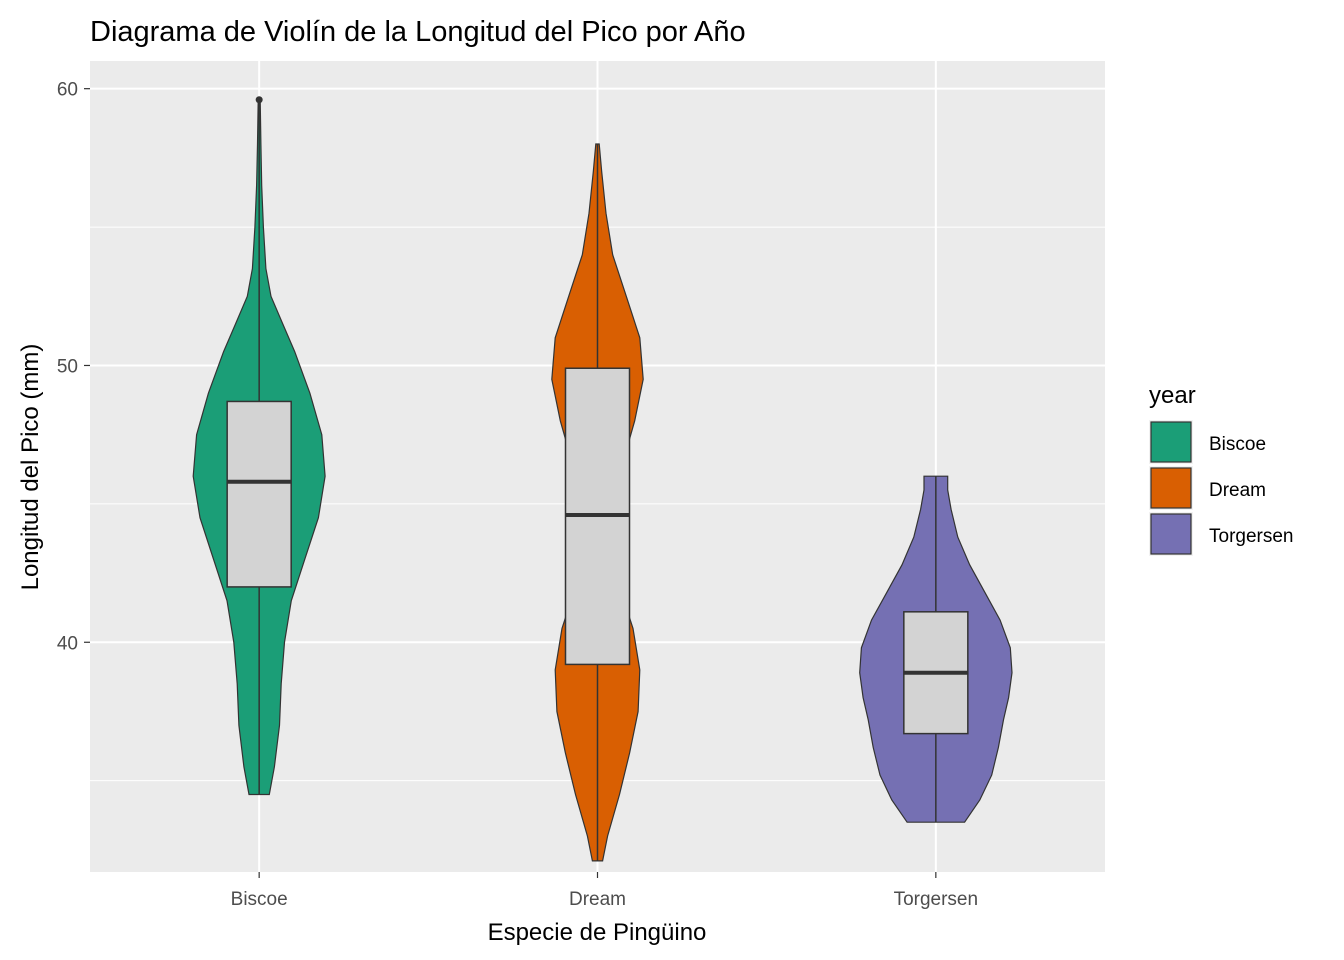 The width and height of the screenshot is (1344, 960). I want to click on y-axis: 40 50 60, so click(73, 367).